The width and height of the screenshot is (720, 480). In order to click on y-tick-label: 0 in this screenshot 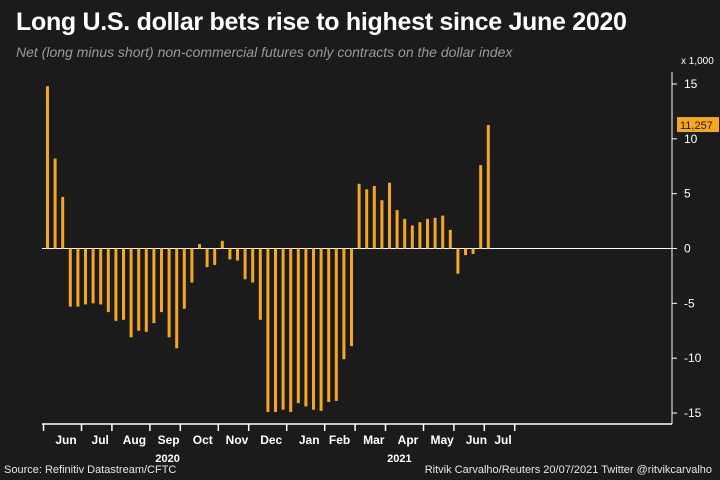, I will do `click(687, 249)`.